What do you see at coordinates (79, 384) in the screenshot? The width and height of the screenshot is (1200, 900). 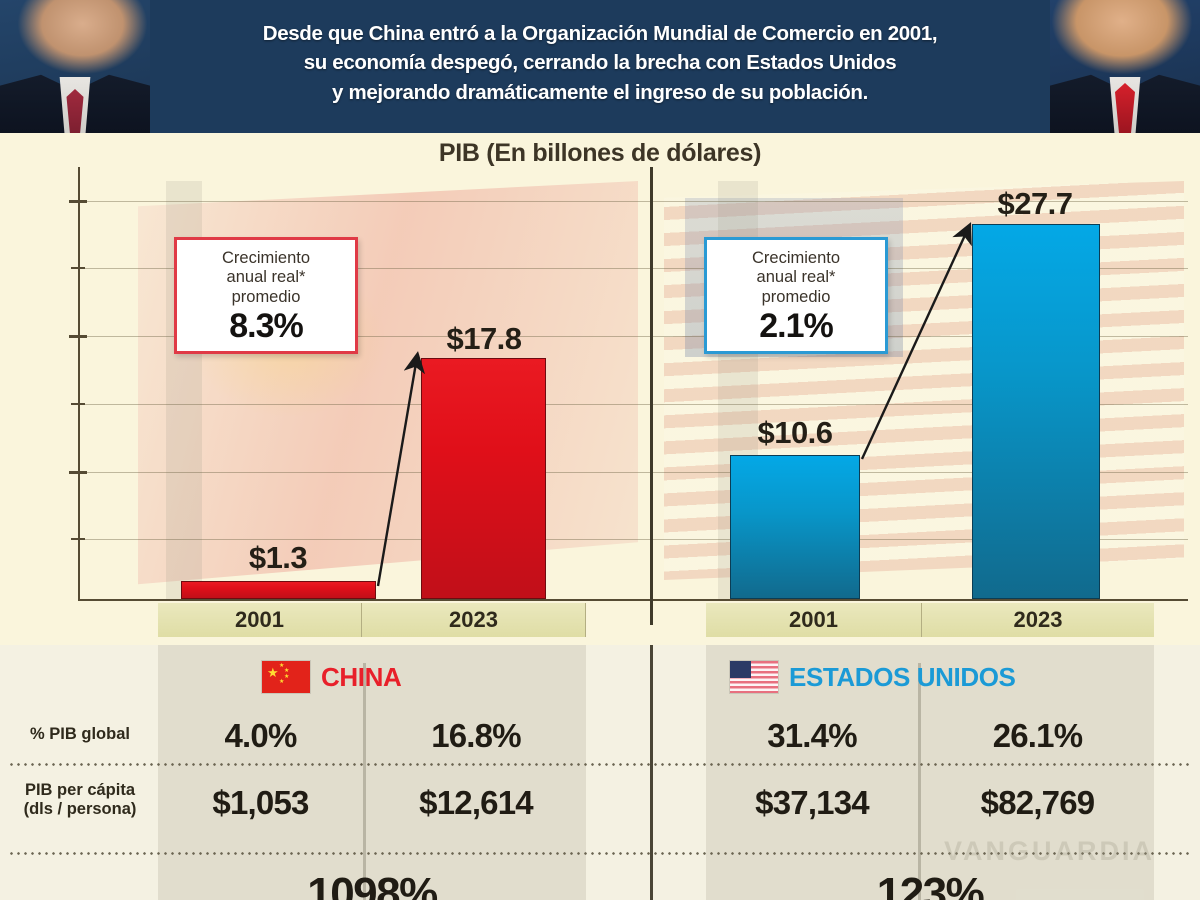 I see `y-axis-line` at bounding box center [79, 384].